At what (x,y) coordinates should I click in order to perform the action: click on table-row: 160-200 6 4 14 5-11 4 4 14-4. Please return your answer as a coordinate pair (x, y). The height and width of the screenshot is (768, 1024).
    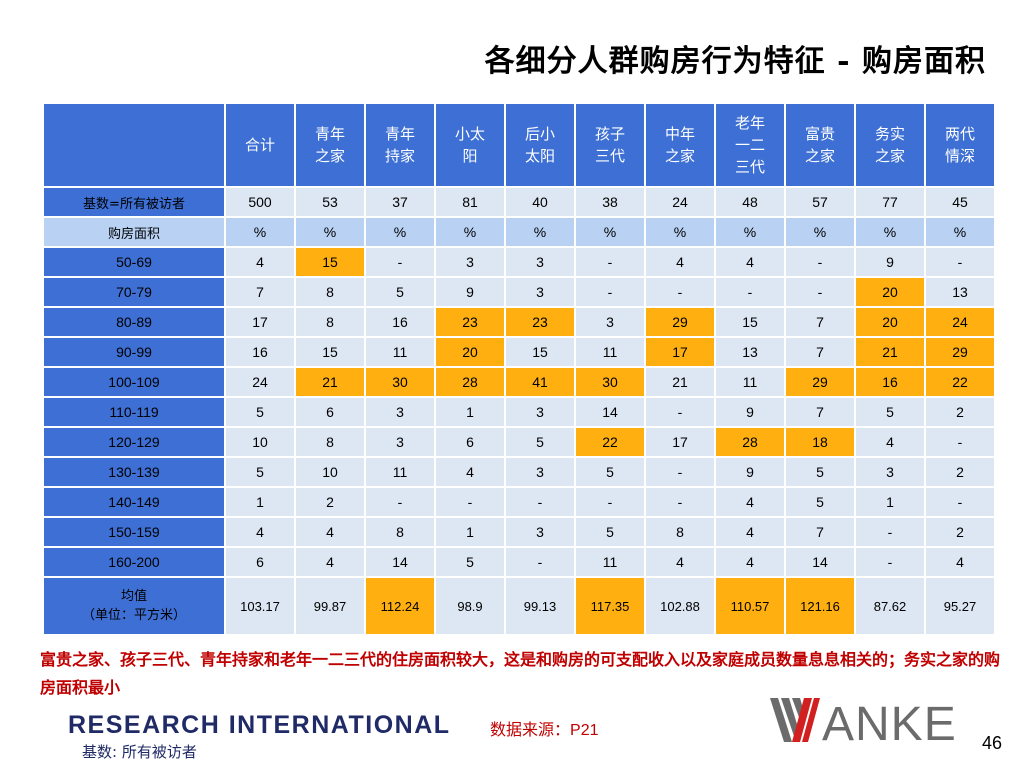
    Looking at the image, I should click on (519, 562).